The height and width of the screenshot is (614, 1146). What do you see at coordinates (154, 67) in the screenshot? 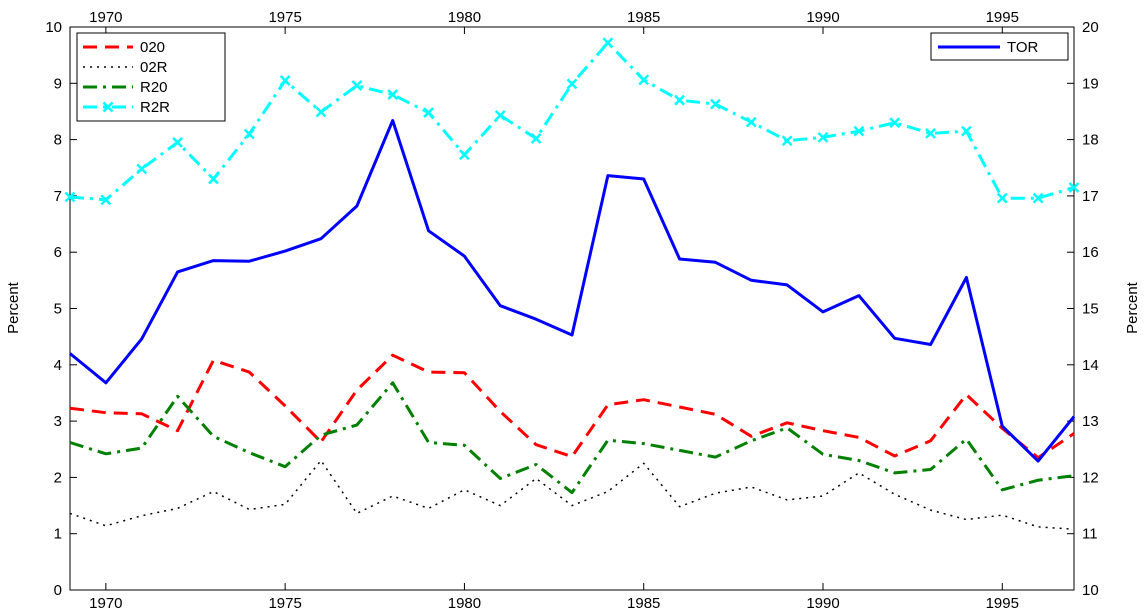
I see `legend-label-02r: 02R` at bounding box center [154, 67].